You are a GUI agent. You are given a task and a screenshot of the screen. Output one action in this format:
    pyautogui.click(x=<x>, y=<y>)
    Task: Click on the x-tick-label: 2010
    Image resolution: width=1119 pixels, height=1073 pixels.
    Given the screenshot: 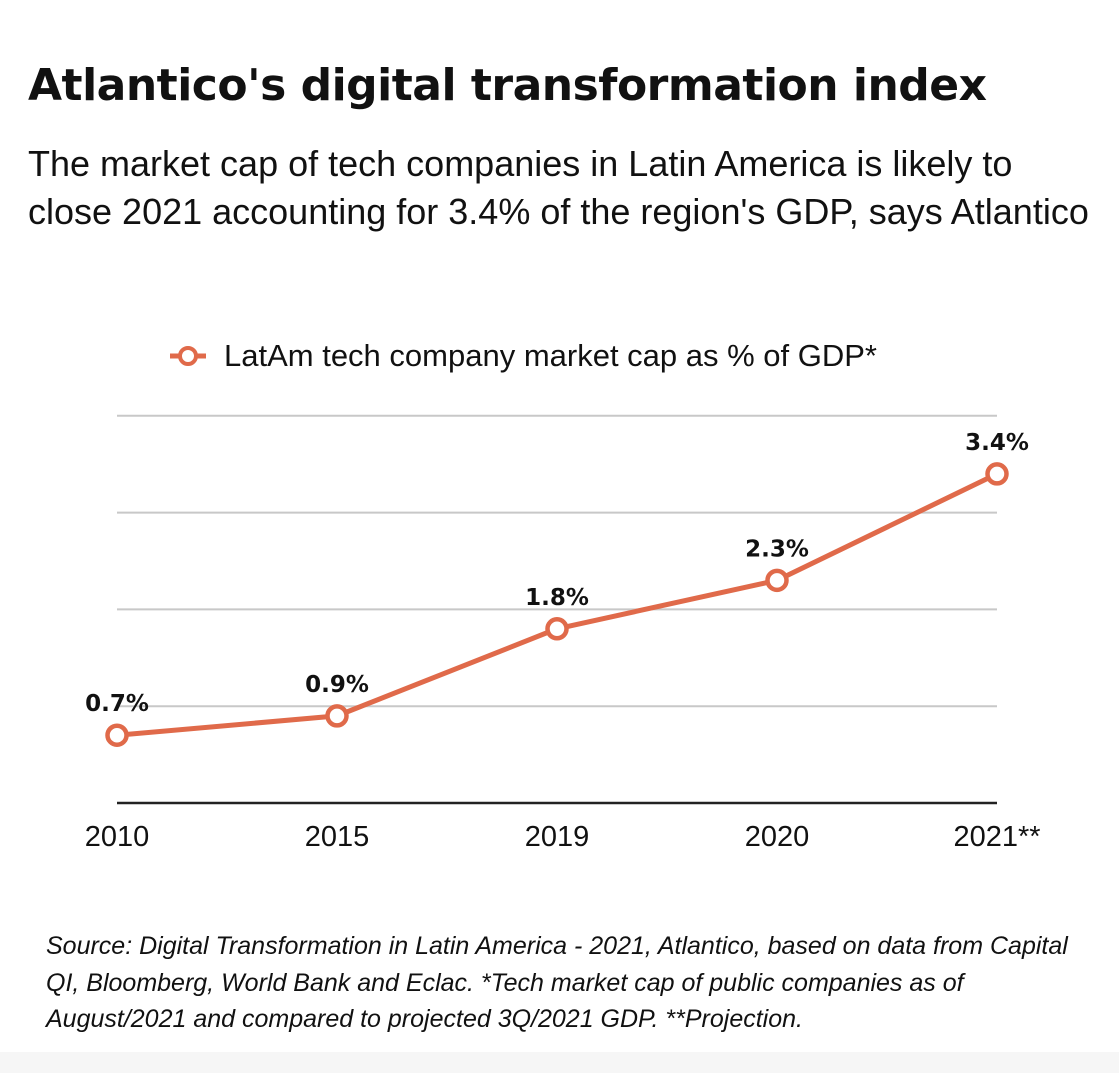 What is the action you would take?
    pyautogui.click(x=117, y=837)
    